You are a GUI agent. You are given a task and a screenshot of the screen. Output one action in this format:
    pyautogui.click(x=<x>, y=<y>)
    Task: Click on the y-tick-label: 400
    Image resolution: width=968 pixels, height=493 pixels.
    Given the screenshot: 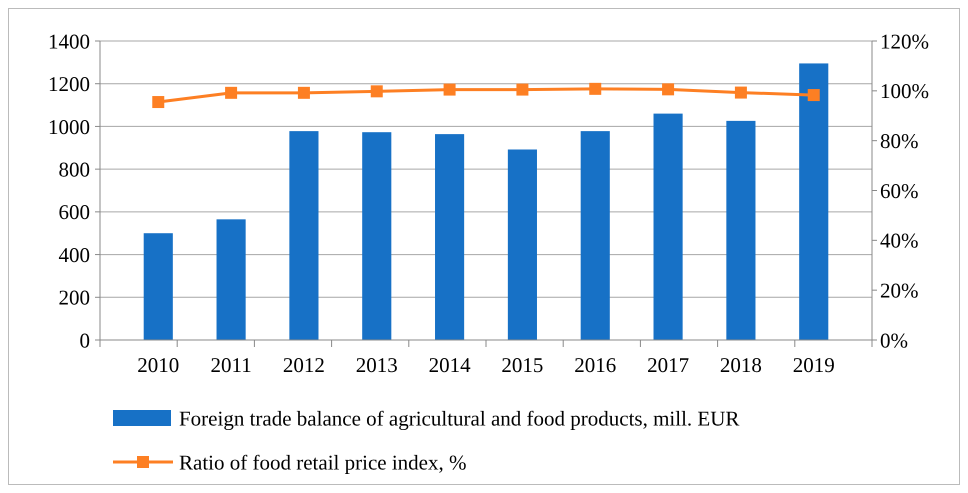 What is the action you would take?
    pyautogui.click(x=74, y=254)
    